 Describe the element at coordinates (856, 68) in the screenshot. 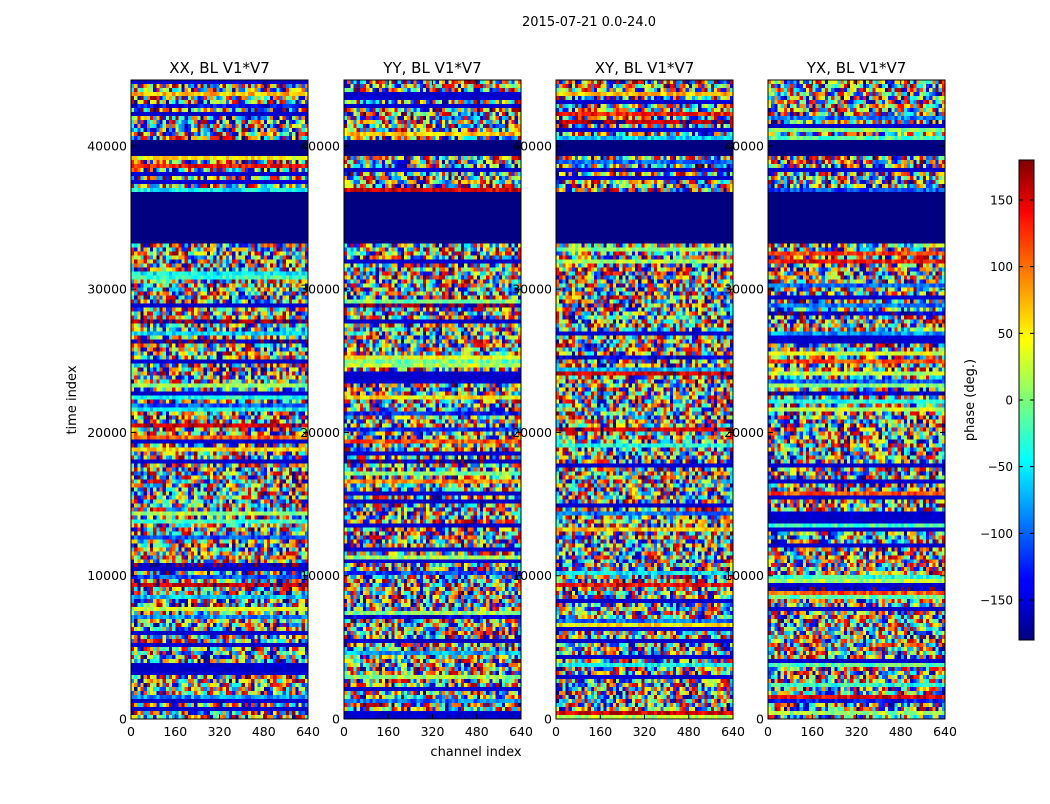

I see `panel-title: YX, BL V1*V7` at that location.